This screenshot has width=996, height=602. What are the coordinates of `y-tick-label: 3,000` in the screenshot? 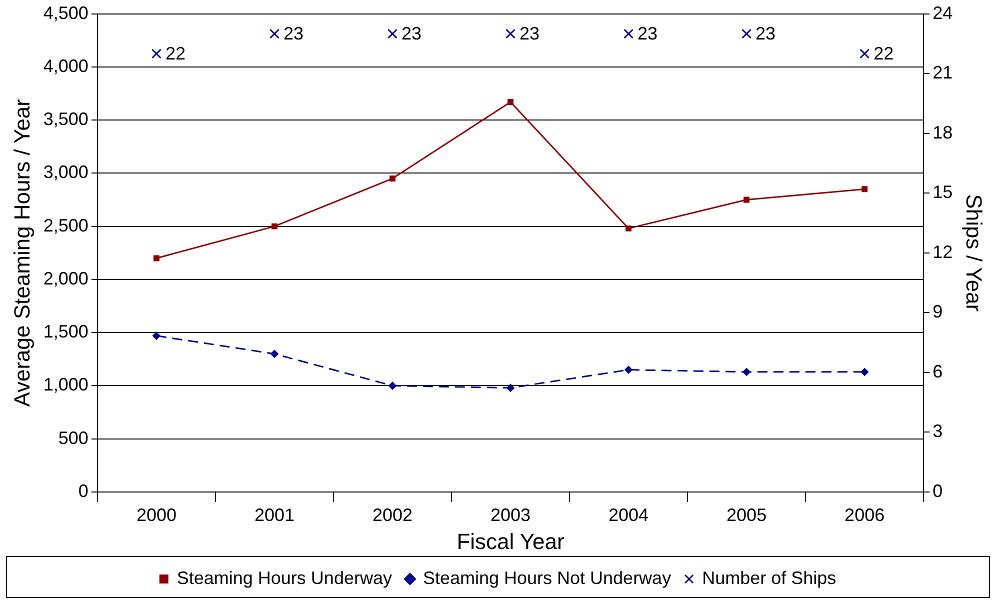 It's located at (65, 172).